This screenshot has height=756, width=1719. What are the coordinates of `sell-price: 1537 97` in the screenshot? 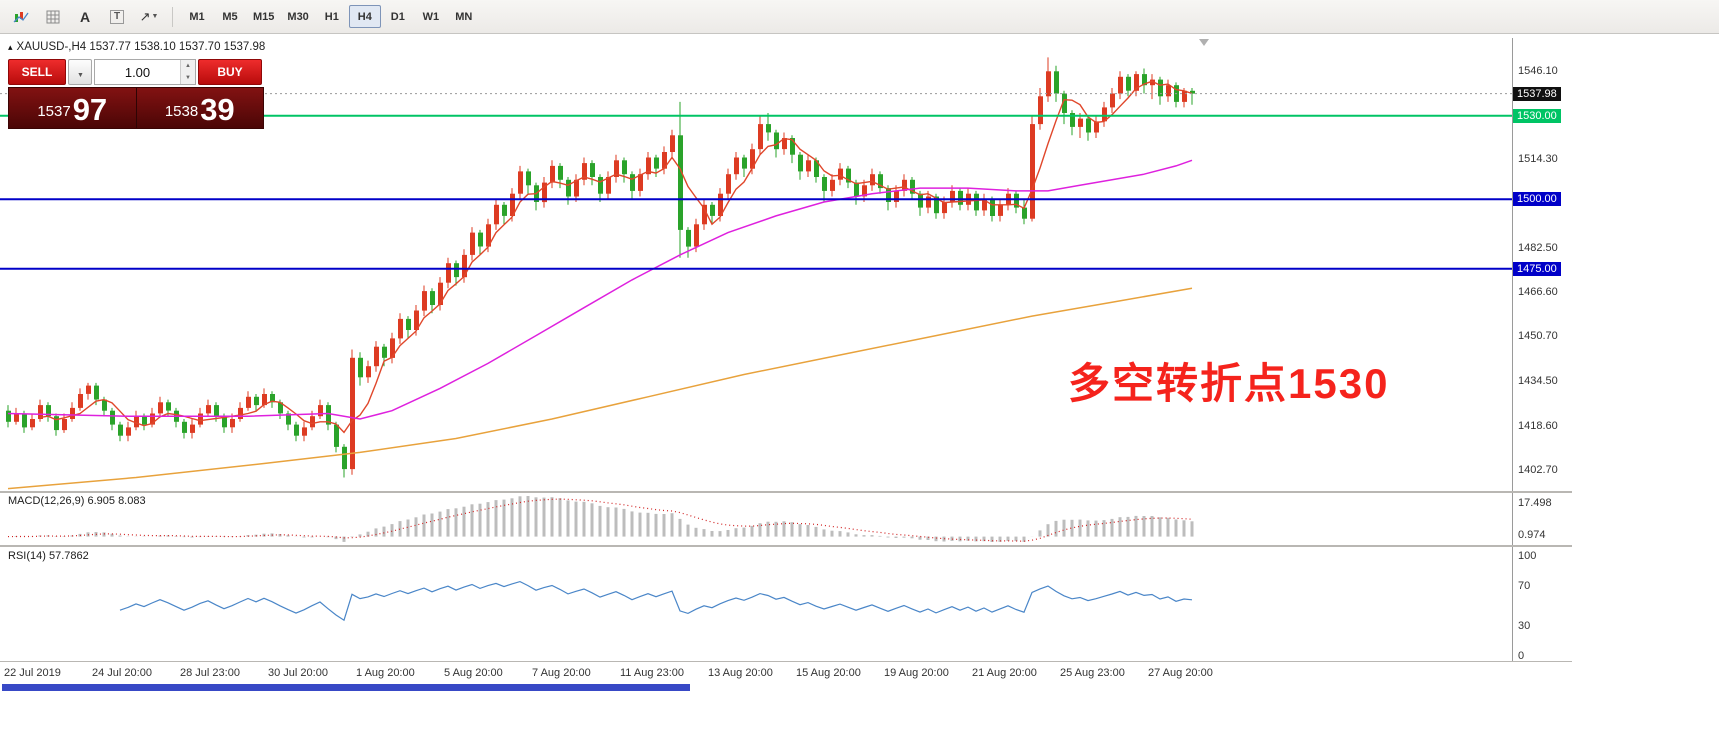 It's located at (73, 108).